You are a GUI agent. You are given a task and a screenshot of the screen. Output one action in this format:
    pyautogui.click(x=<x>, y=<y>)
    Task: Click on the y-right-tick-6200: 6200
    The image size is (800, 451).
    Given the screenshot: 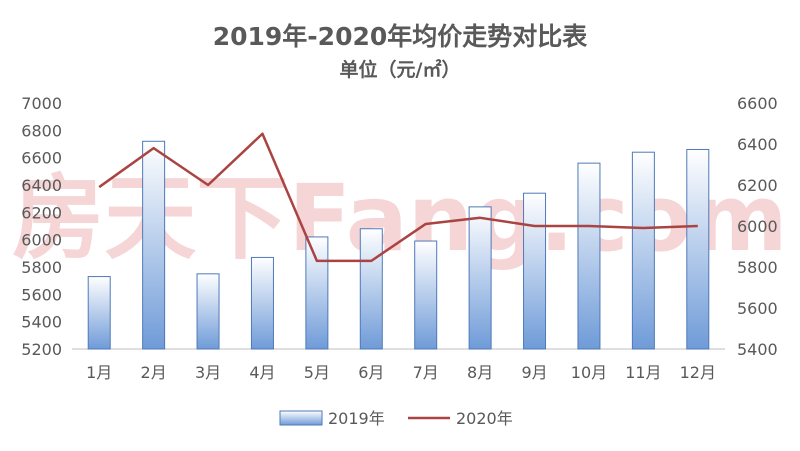 What is the action you would take?
    pyautogui.click(x=757, y=185)
    